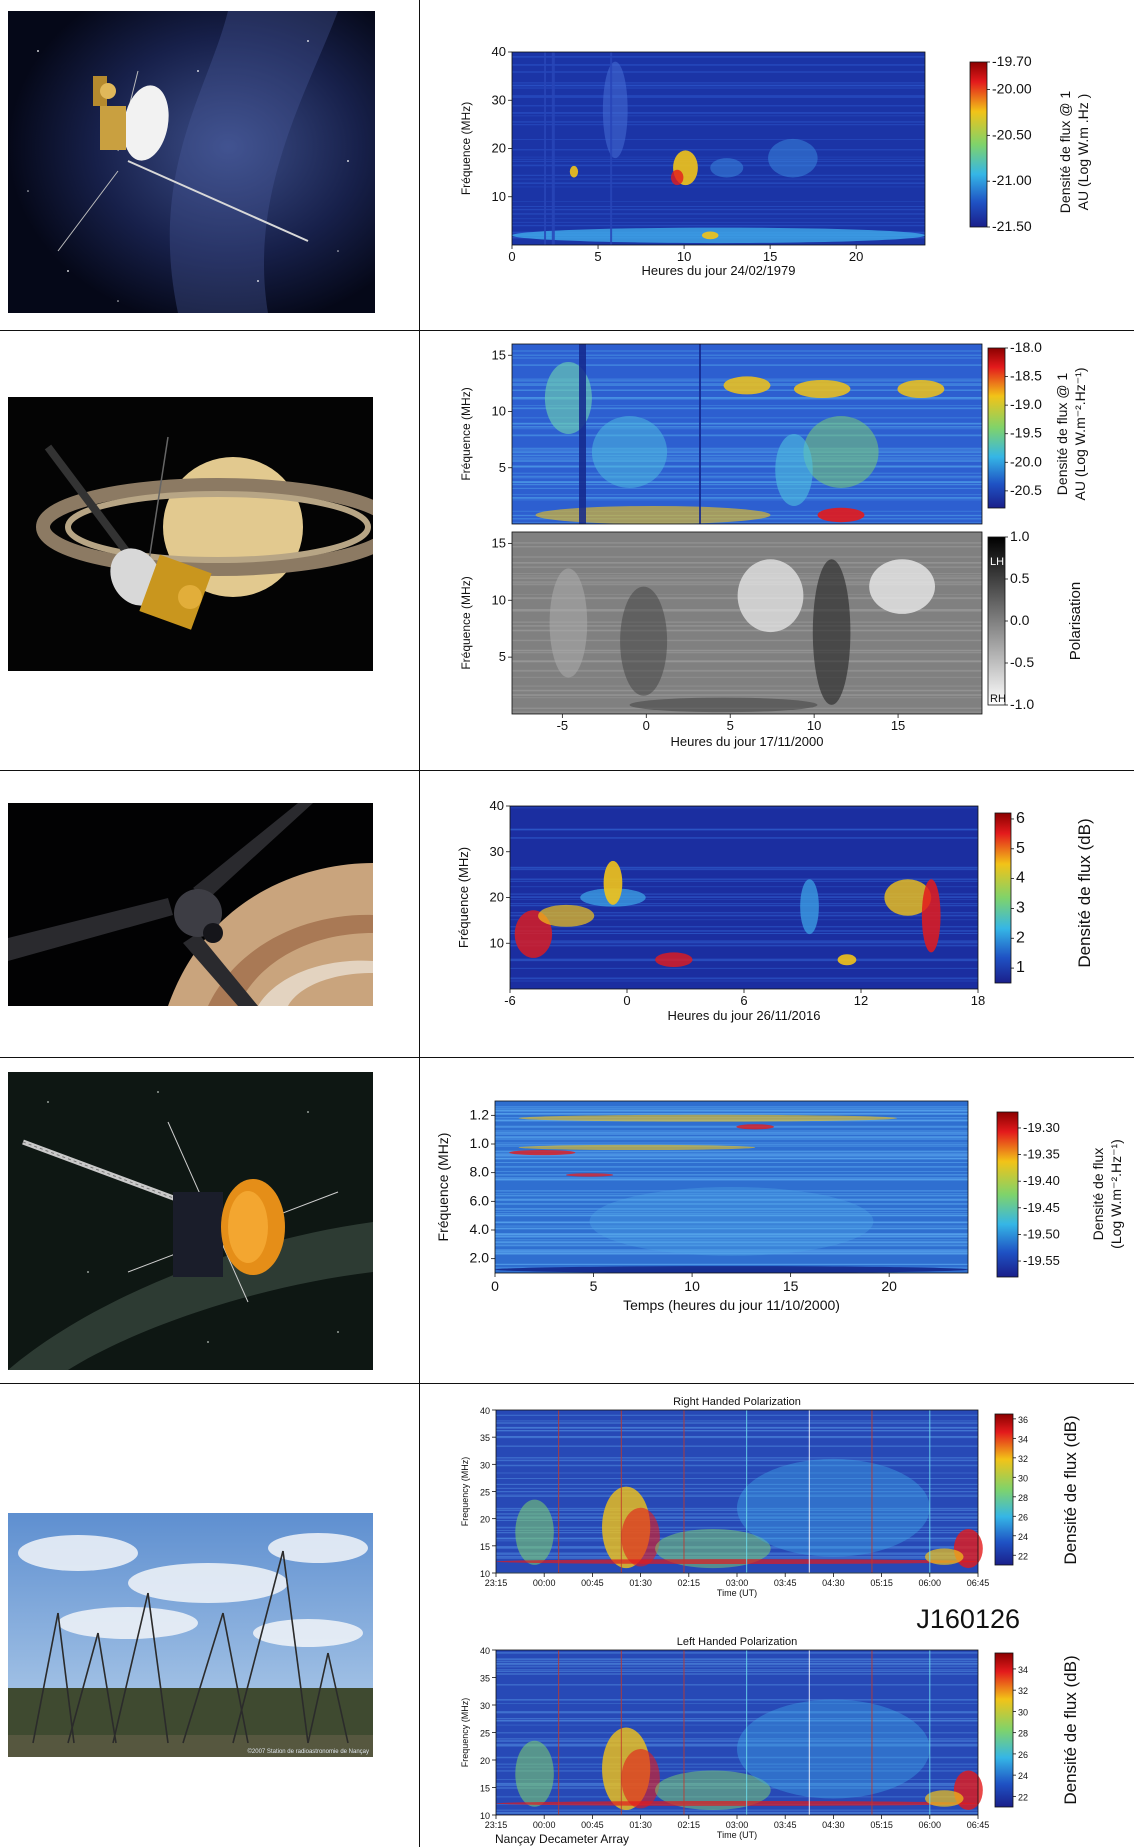 The width and height of the screenshot is (1134, 1847). Describe the element at coordinates (1023, 1420) in the screenshot. I see `colorbar-tick-label: 36` at that location.